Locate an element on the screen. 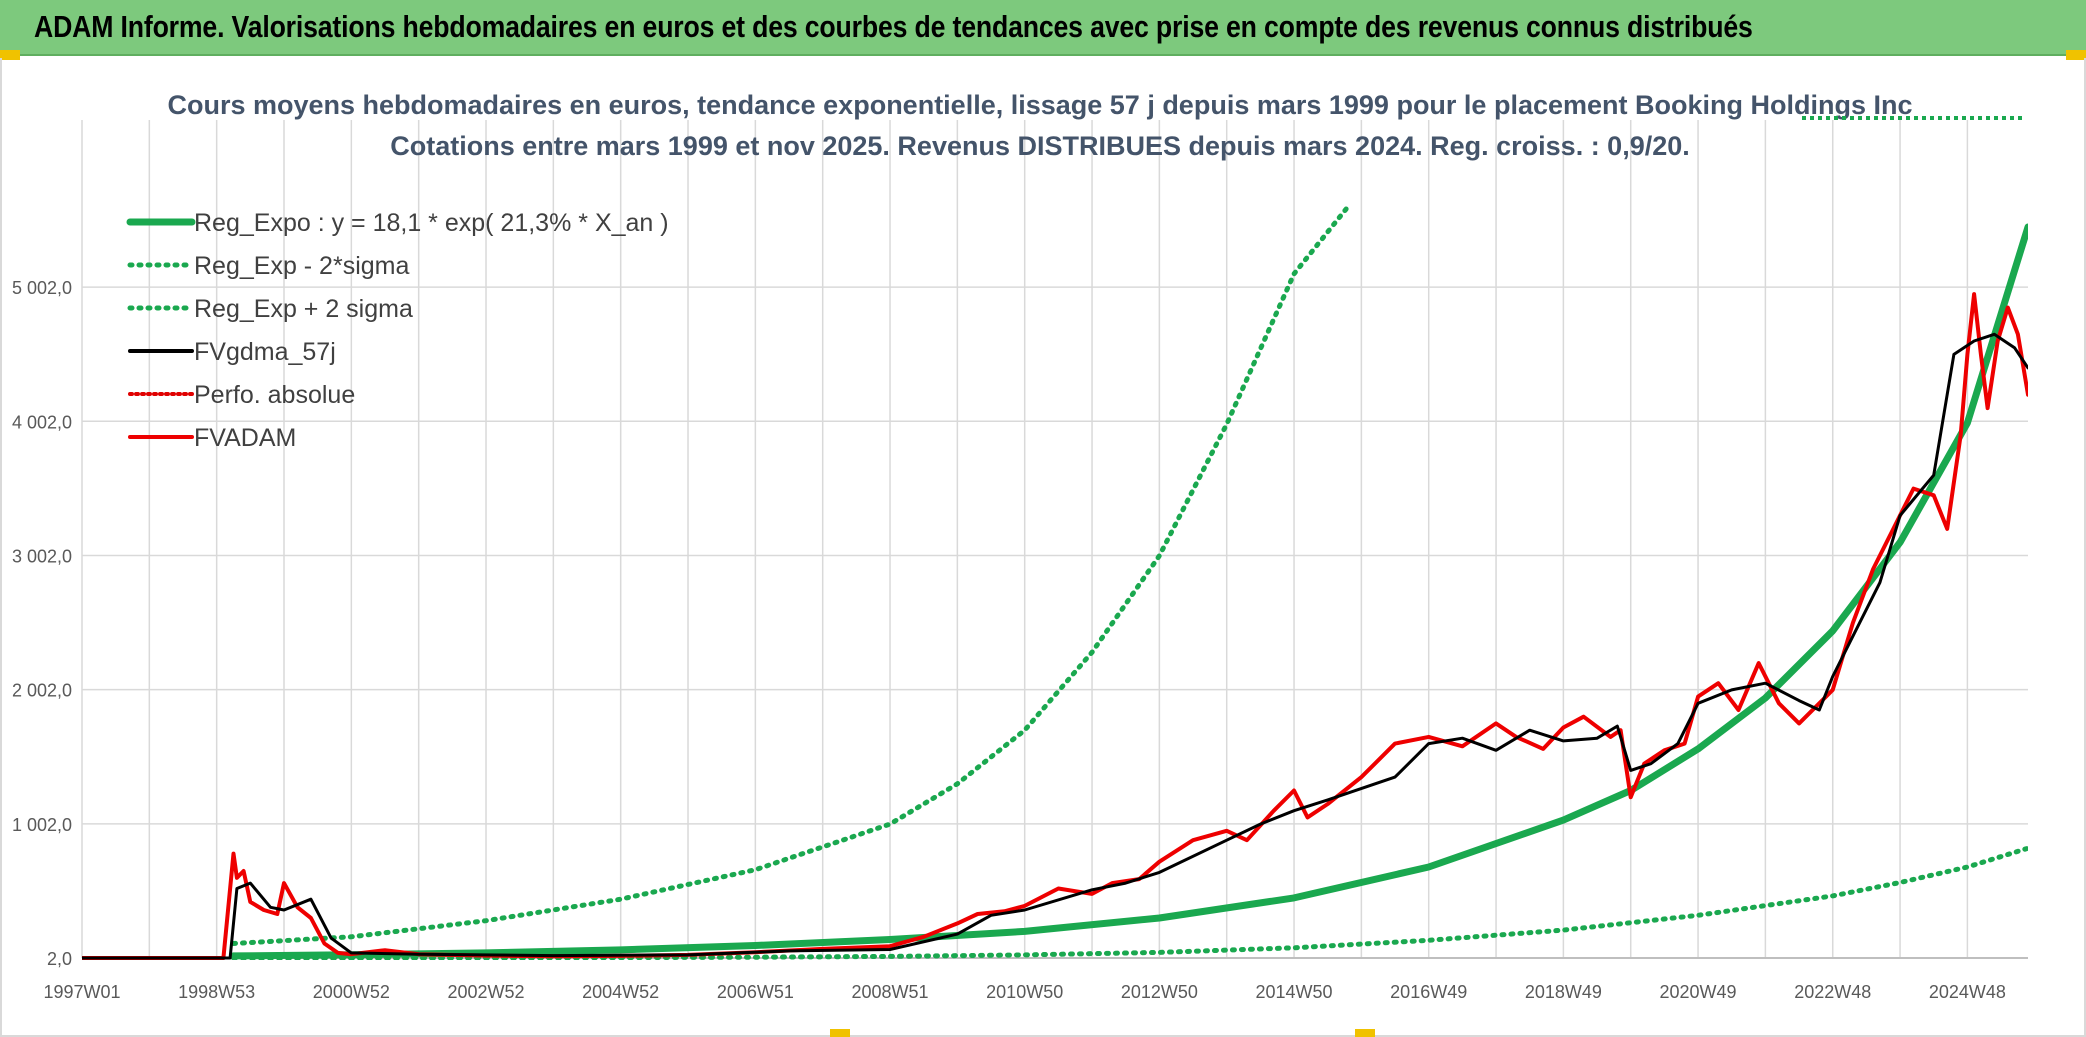  corner-marker-right is located at coordinates (2076, 55).